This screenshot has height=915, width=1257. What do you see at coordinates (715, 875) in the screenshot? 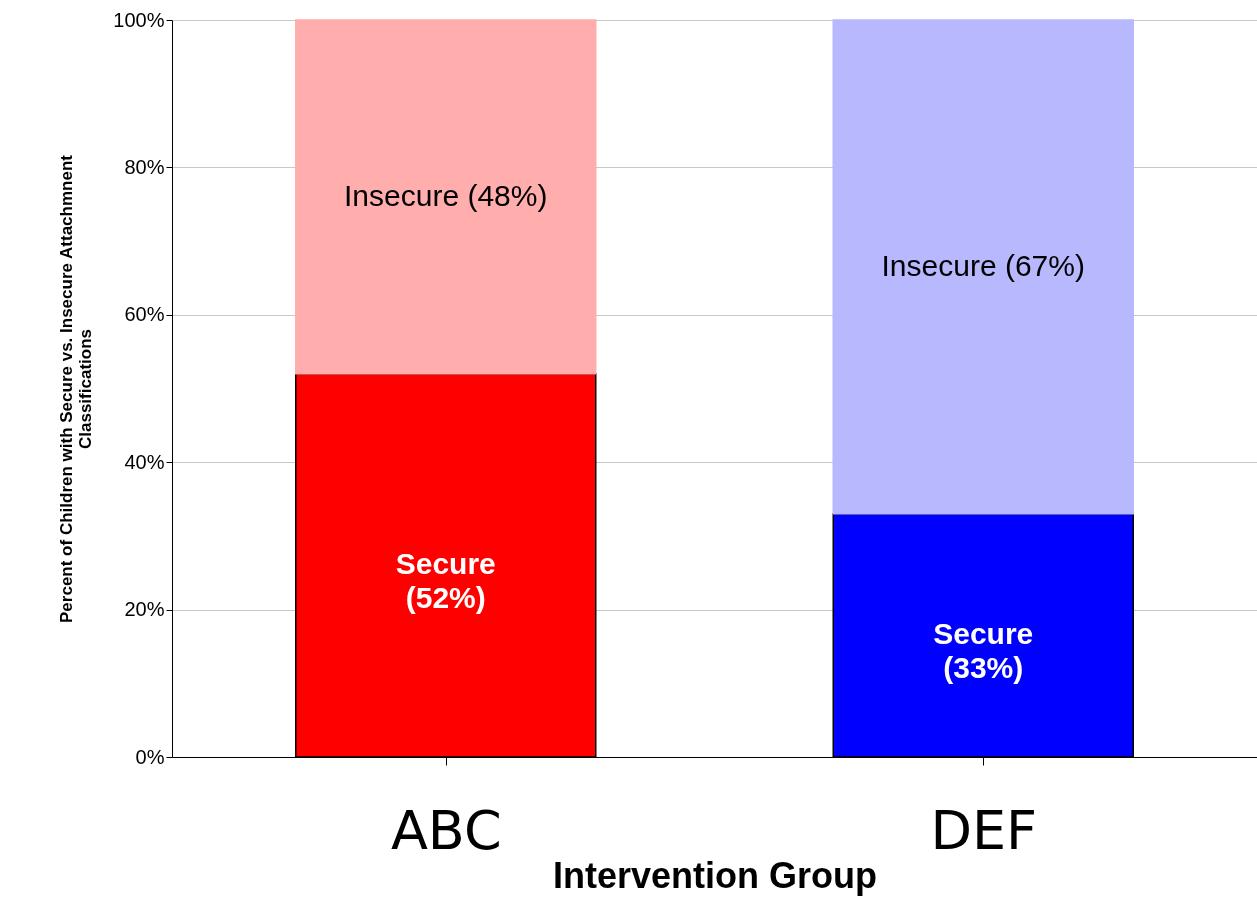
I see `x-axis-title: Intervention Group` at bounding box center [715, 875].